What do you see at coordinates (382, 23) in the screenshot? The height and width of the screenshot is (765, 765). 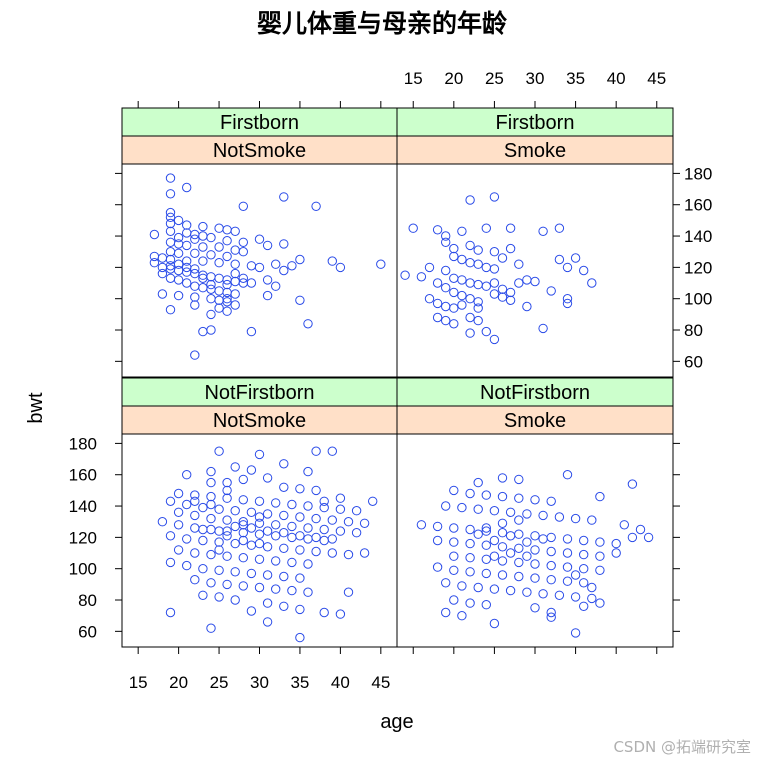 I see `chart-title: 婴儿体重与母亲的年龄` at bounding box center [382, 23].